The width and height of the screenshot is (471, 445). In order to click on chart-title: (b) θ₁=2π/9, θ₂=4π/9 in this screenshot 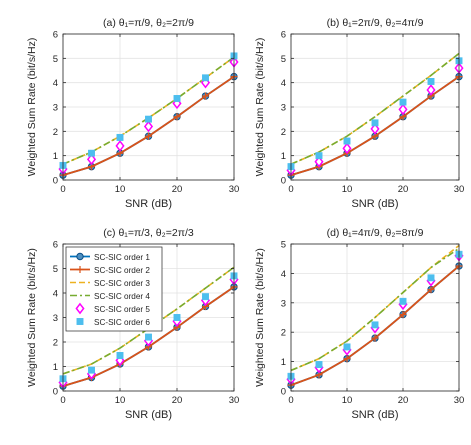, I will do `click(375, 23)`.